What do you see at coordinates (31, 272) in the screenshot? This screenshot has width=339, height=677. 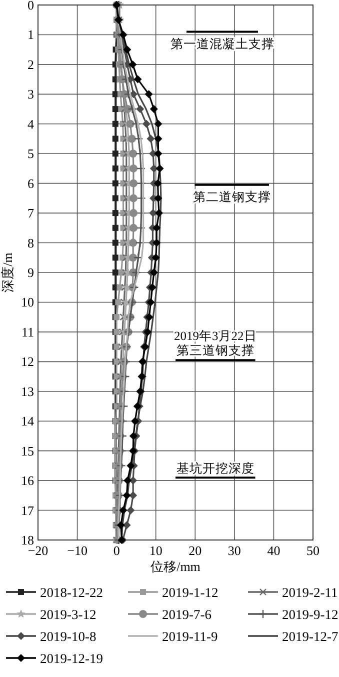 I see `y-tick-label: 9` at bounding box center [31, 272].